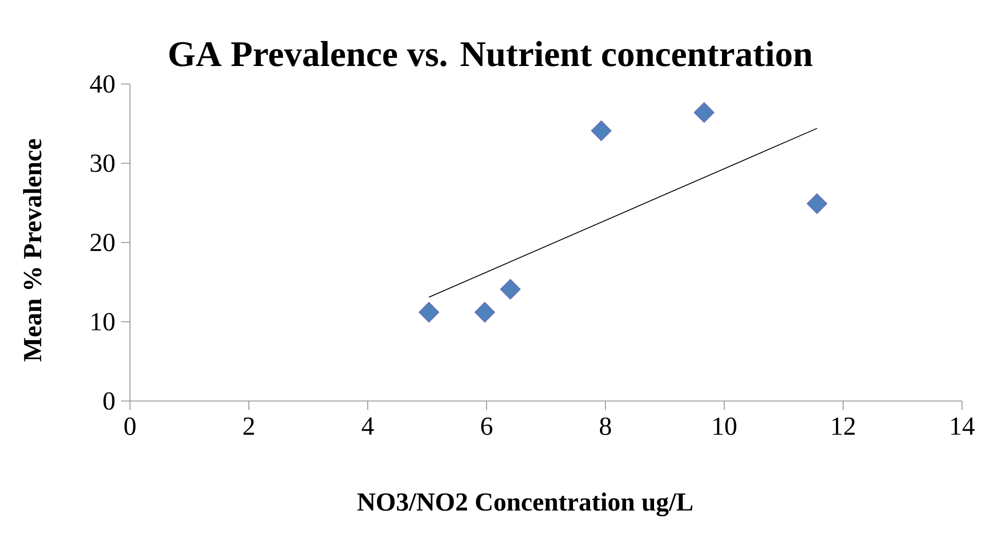 The height and width of the screenshot is (537, 982). I want to click on chart-title: GA Prevalence vs. Nutrient concentration, so click(490, 54).